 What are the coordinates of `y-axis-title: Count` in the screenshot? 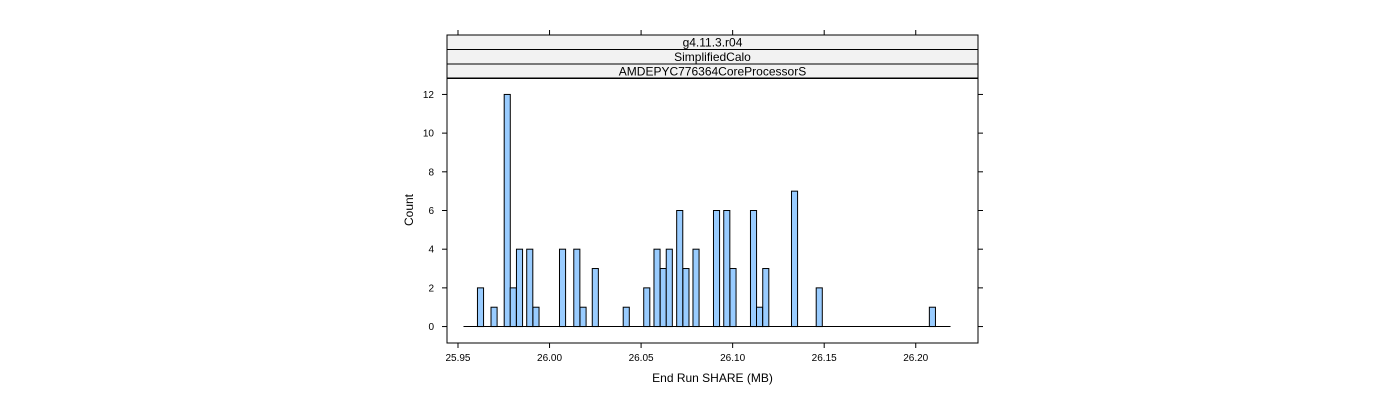 It's located at (409, 209).